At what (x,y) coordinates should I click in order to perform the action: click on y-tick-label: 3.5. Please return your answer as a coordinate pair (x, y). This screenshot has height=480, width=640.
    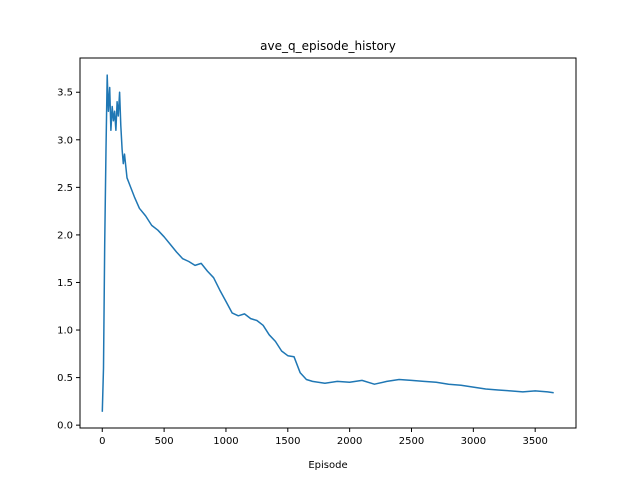
    Looking at the image, I should click on (65, 93).